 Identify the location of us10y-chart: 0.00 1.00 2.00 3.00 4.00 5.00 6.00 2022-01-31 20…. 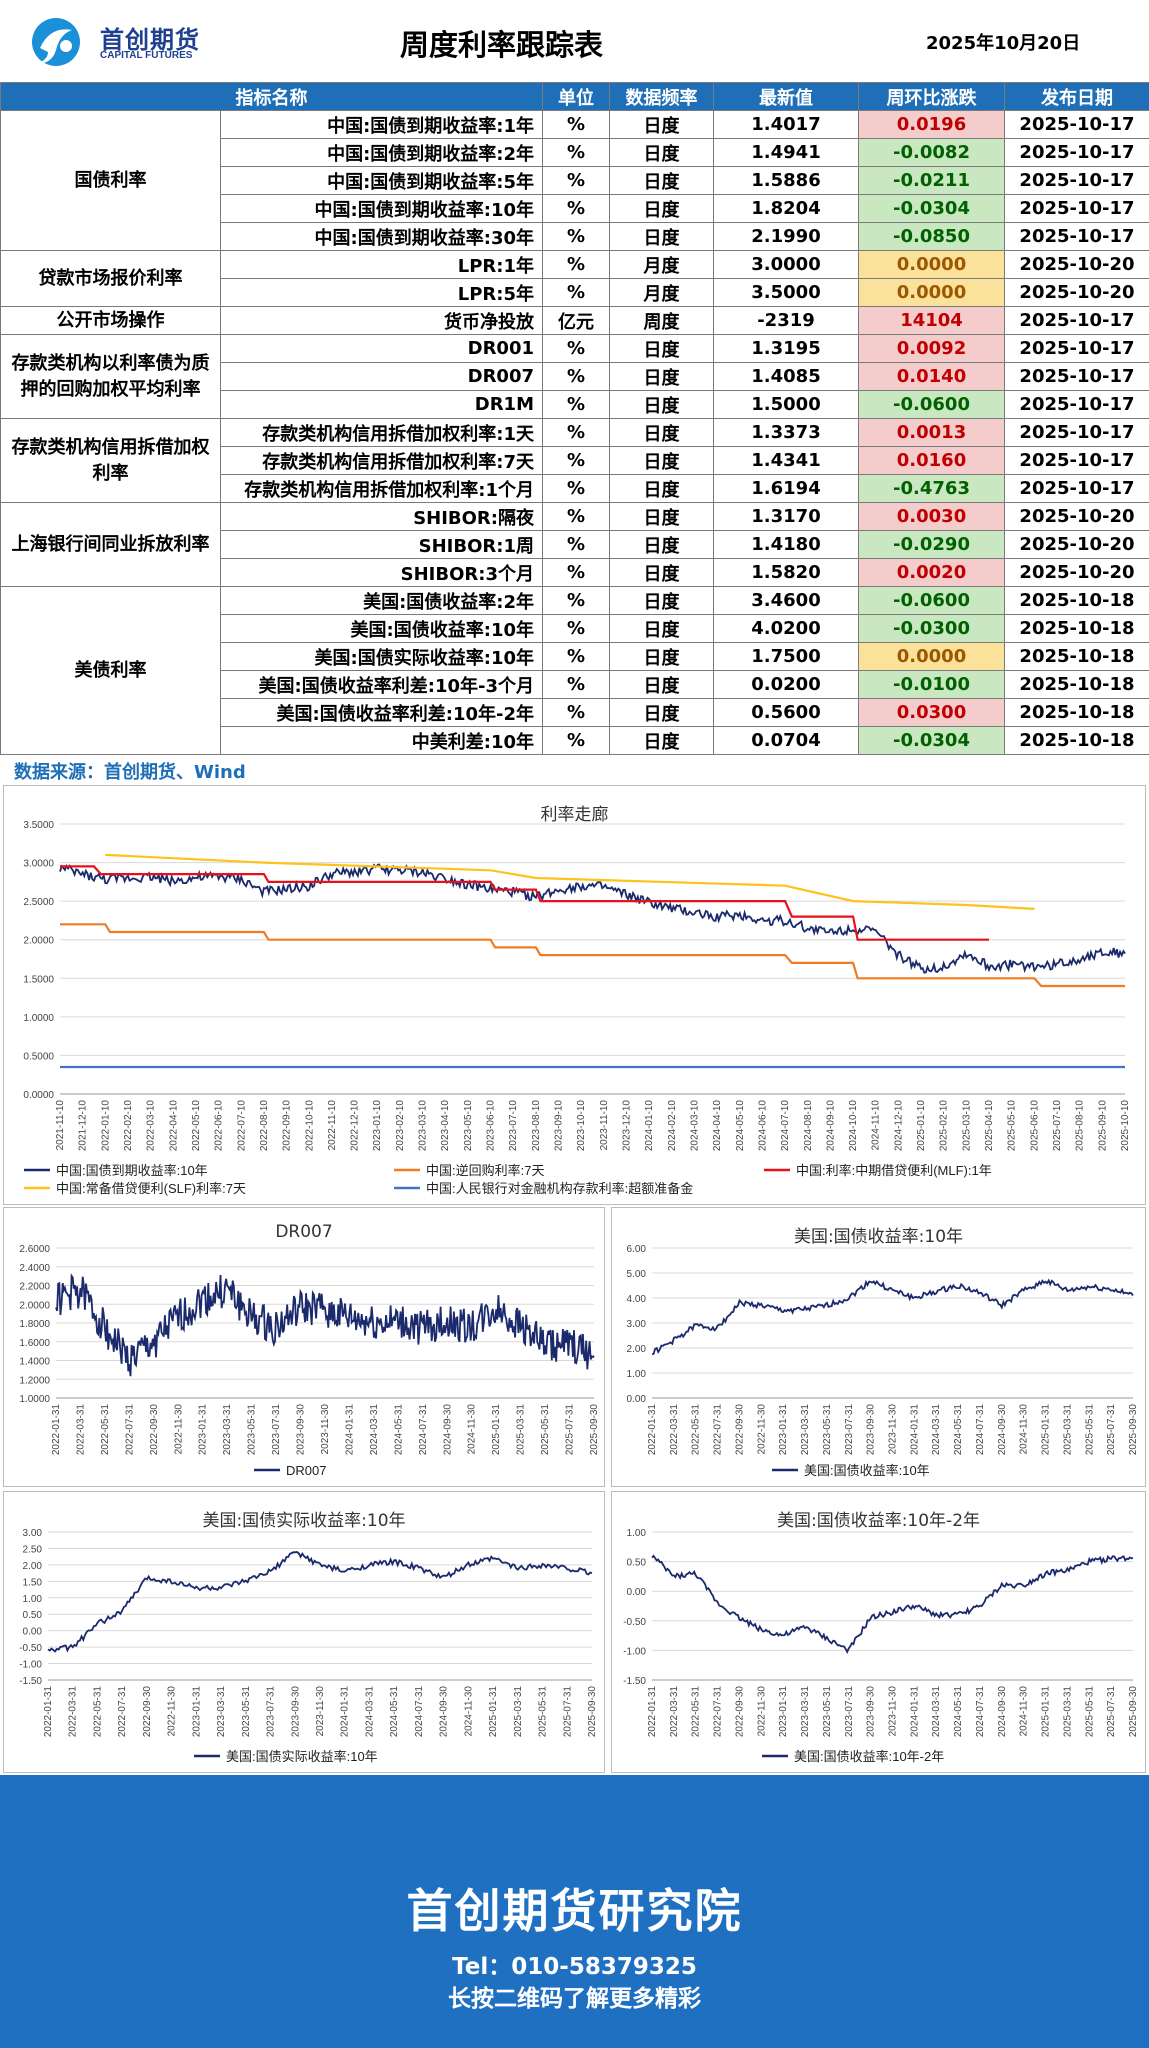
(883, 1361).